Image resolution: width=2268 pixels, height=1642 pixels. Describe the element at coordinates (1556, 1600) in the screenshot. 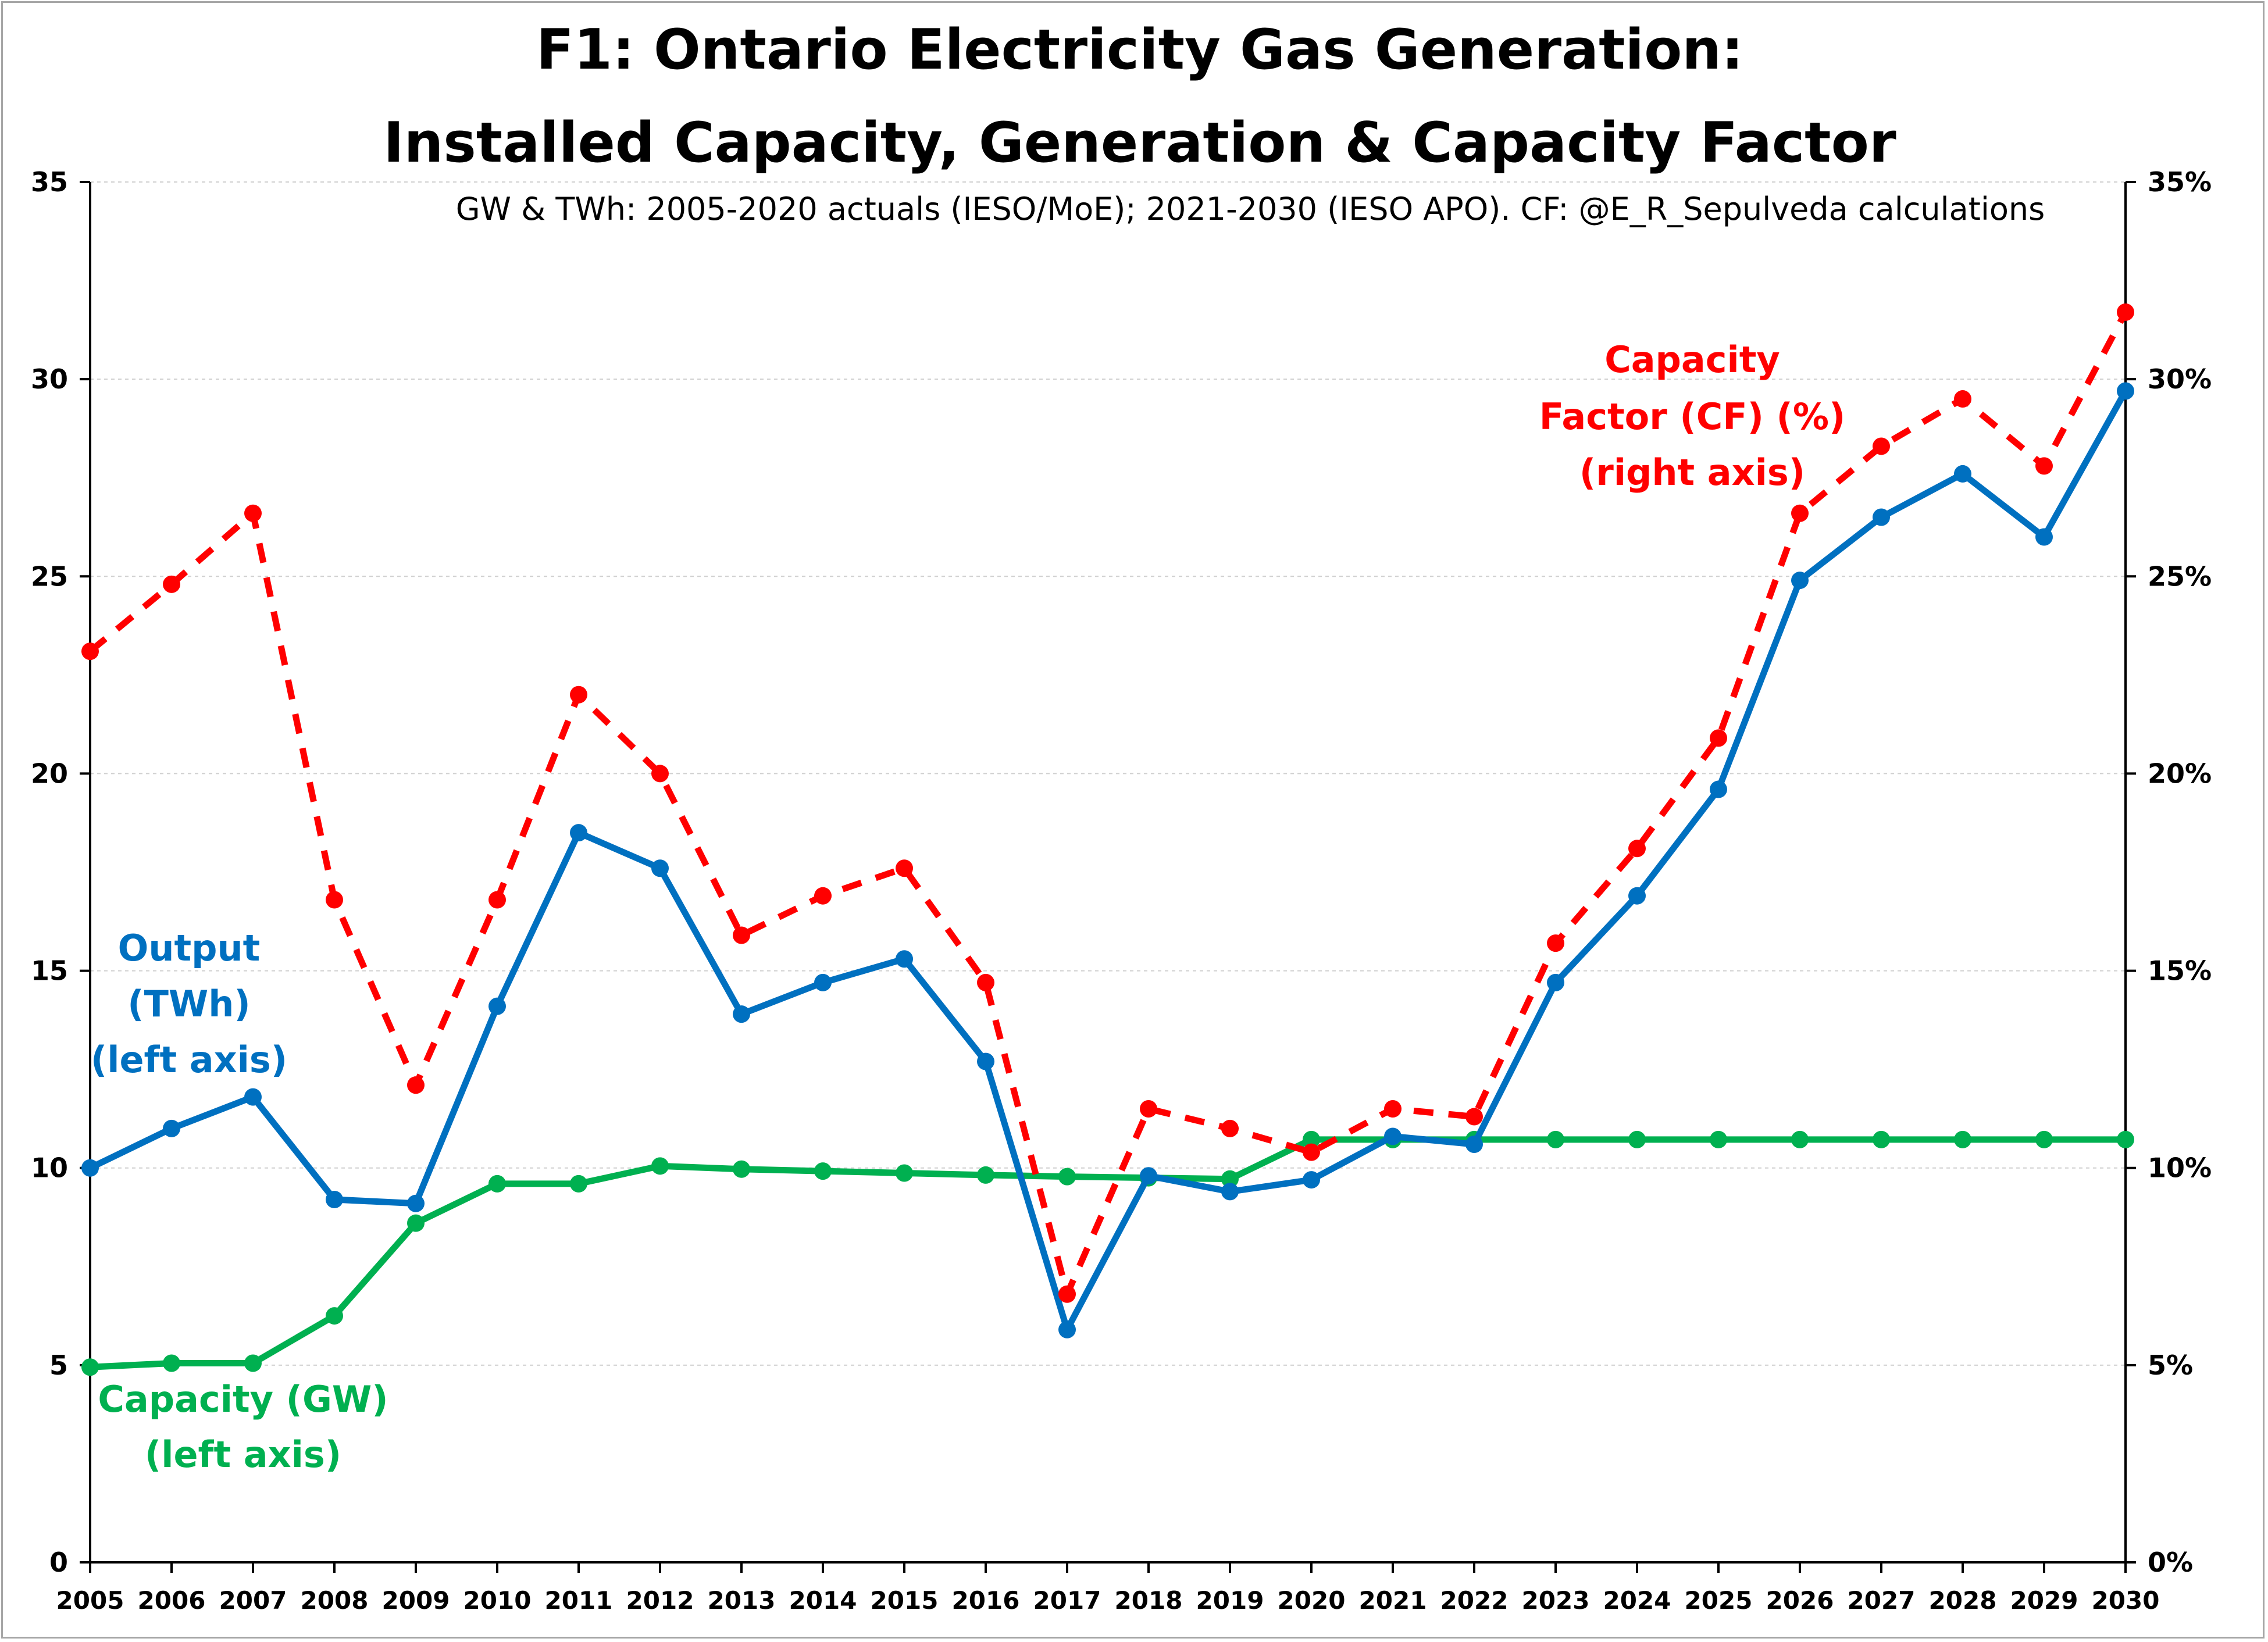

I see `x-tick-label: 2023` at that location.